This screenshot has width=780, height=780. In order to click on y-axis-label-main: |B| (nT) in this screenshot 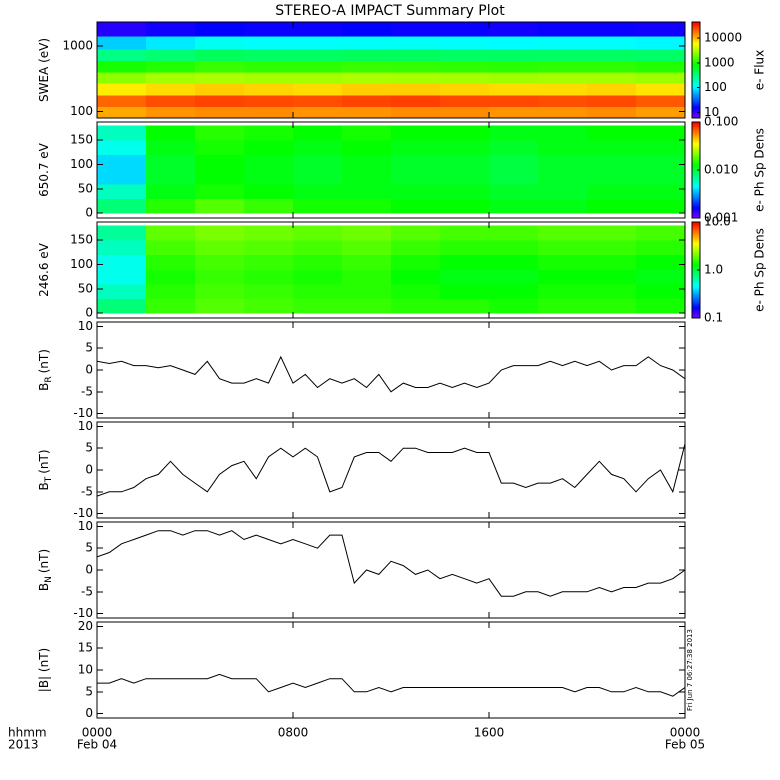, I will do `click(44, 670)`.